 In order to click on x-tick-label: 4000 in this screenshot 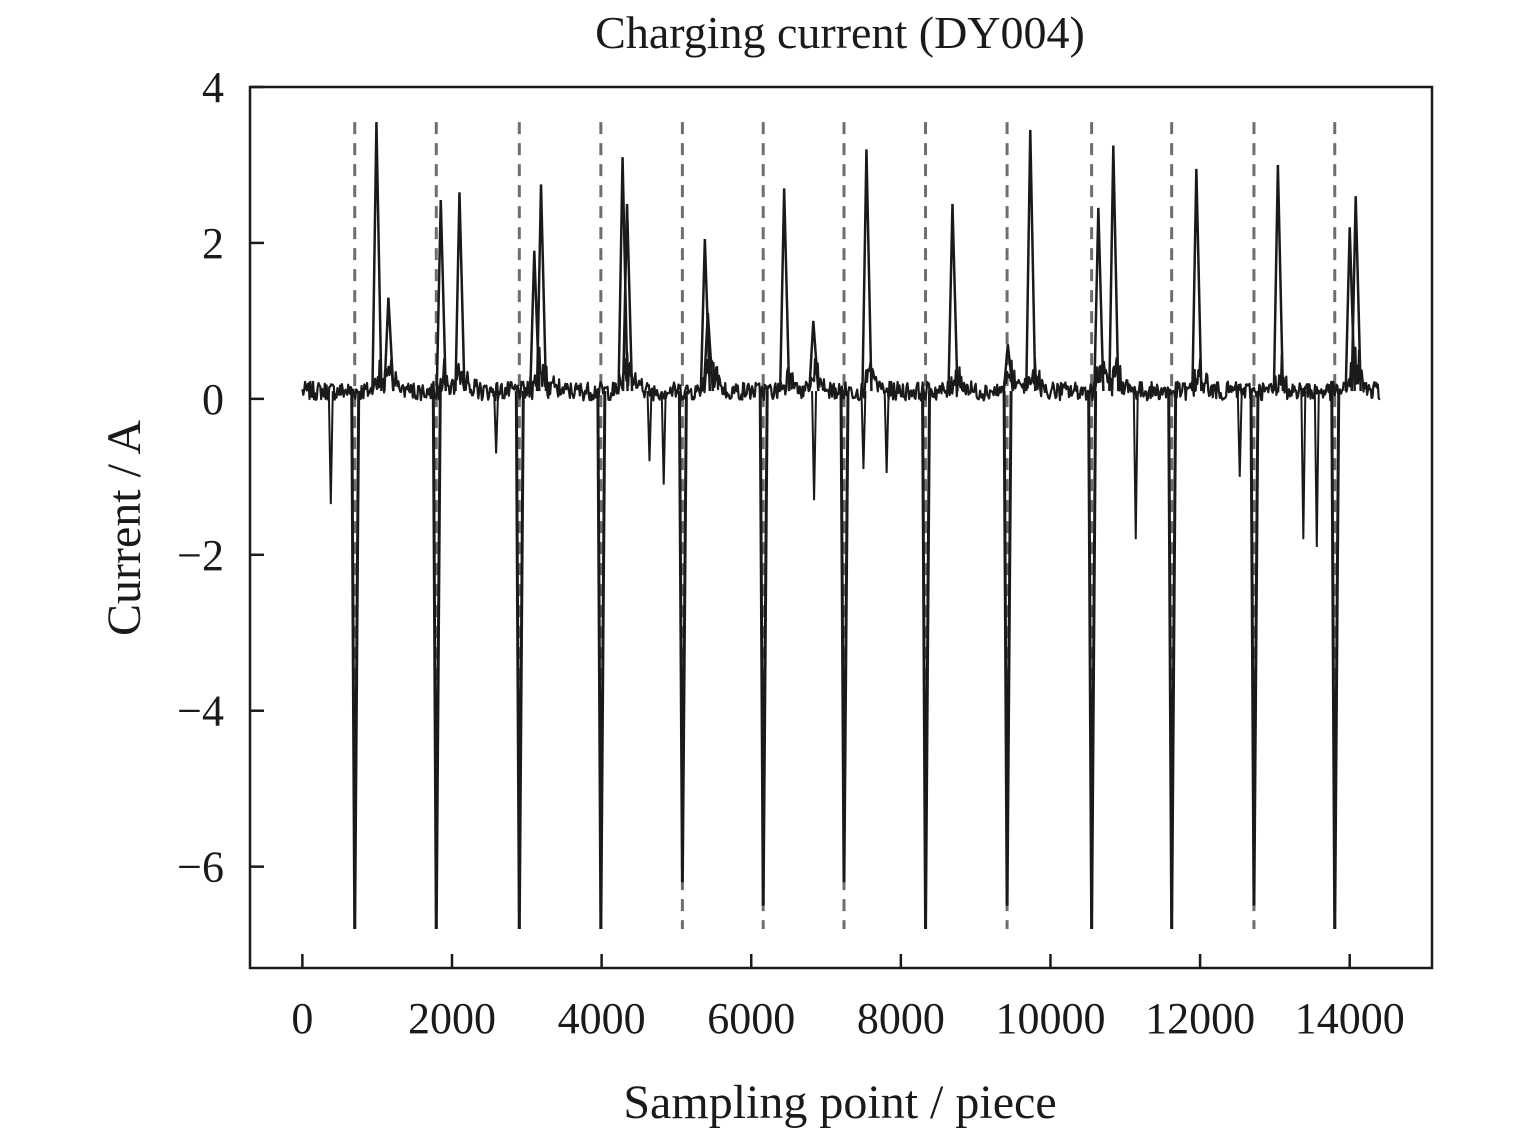, I will do `click(602, 1018)`.